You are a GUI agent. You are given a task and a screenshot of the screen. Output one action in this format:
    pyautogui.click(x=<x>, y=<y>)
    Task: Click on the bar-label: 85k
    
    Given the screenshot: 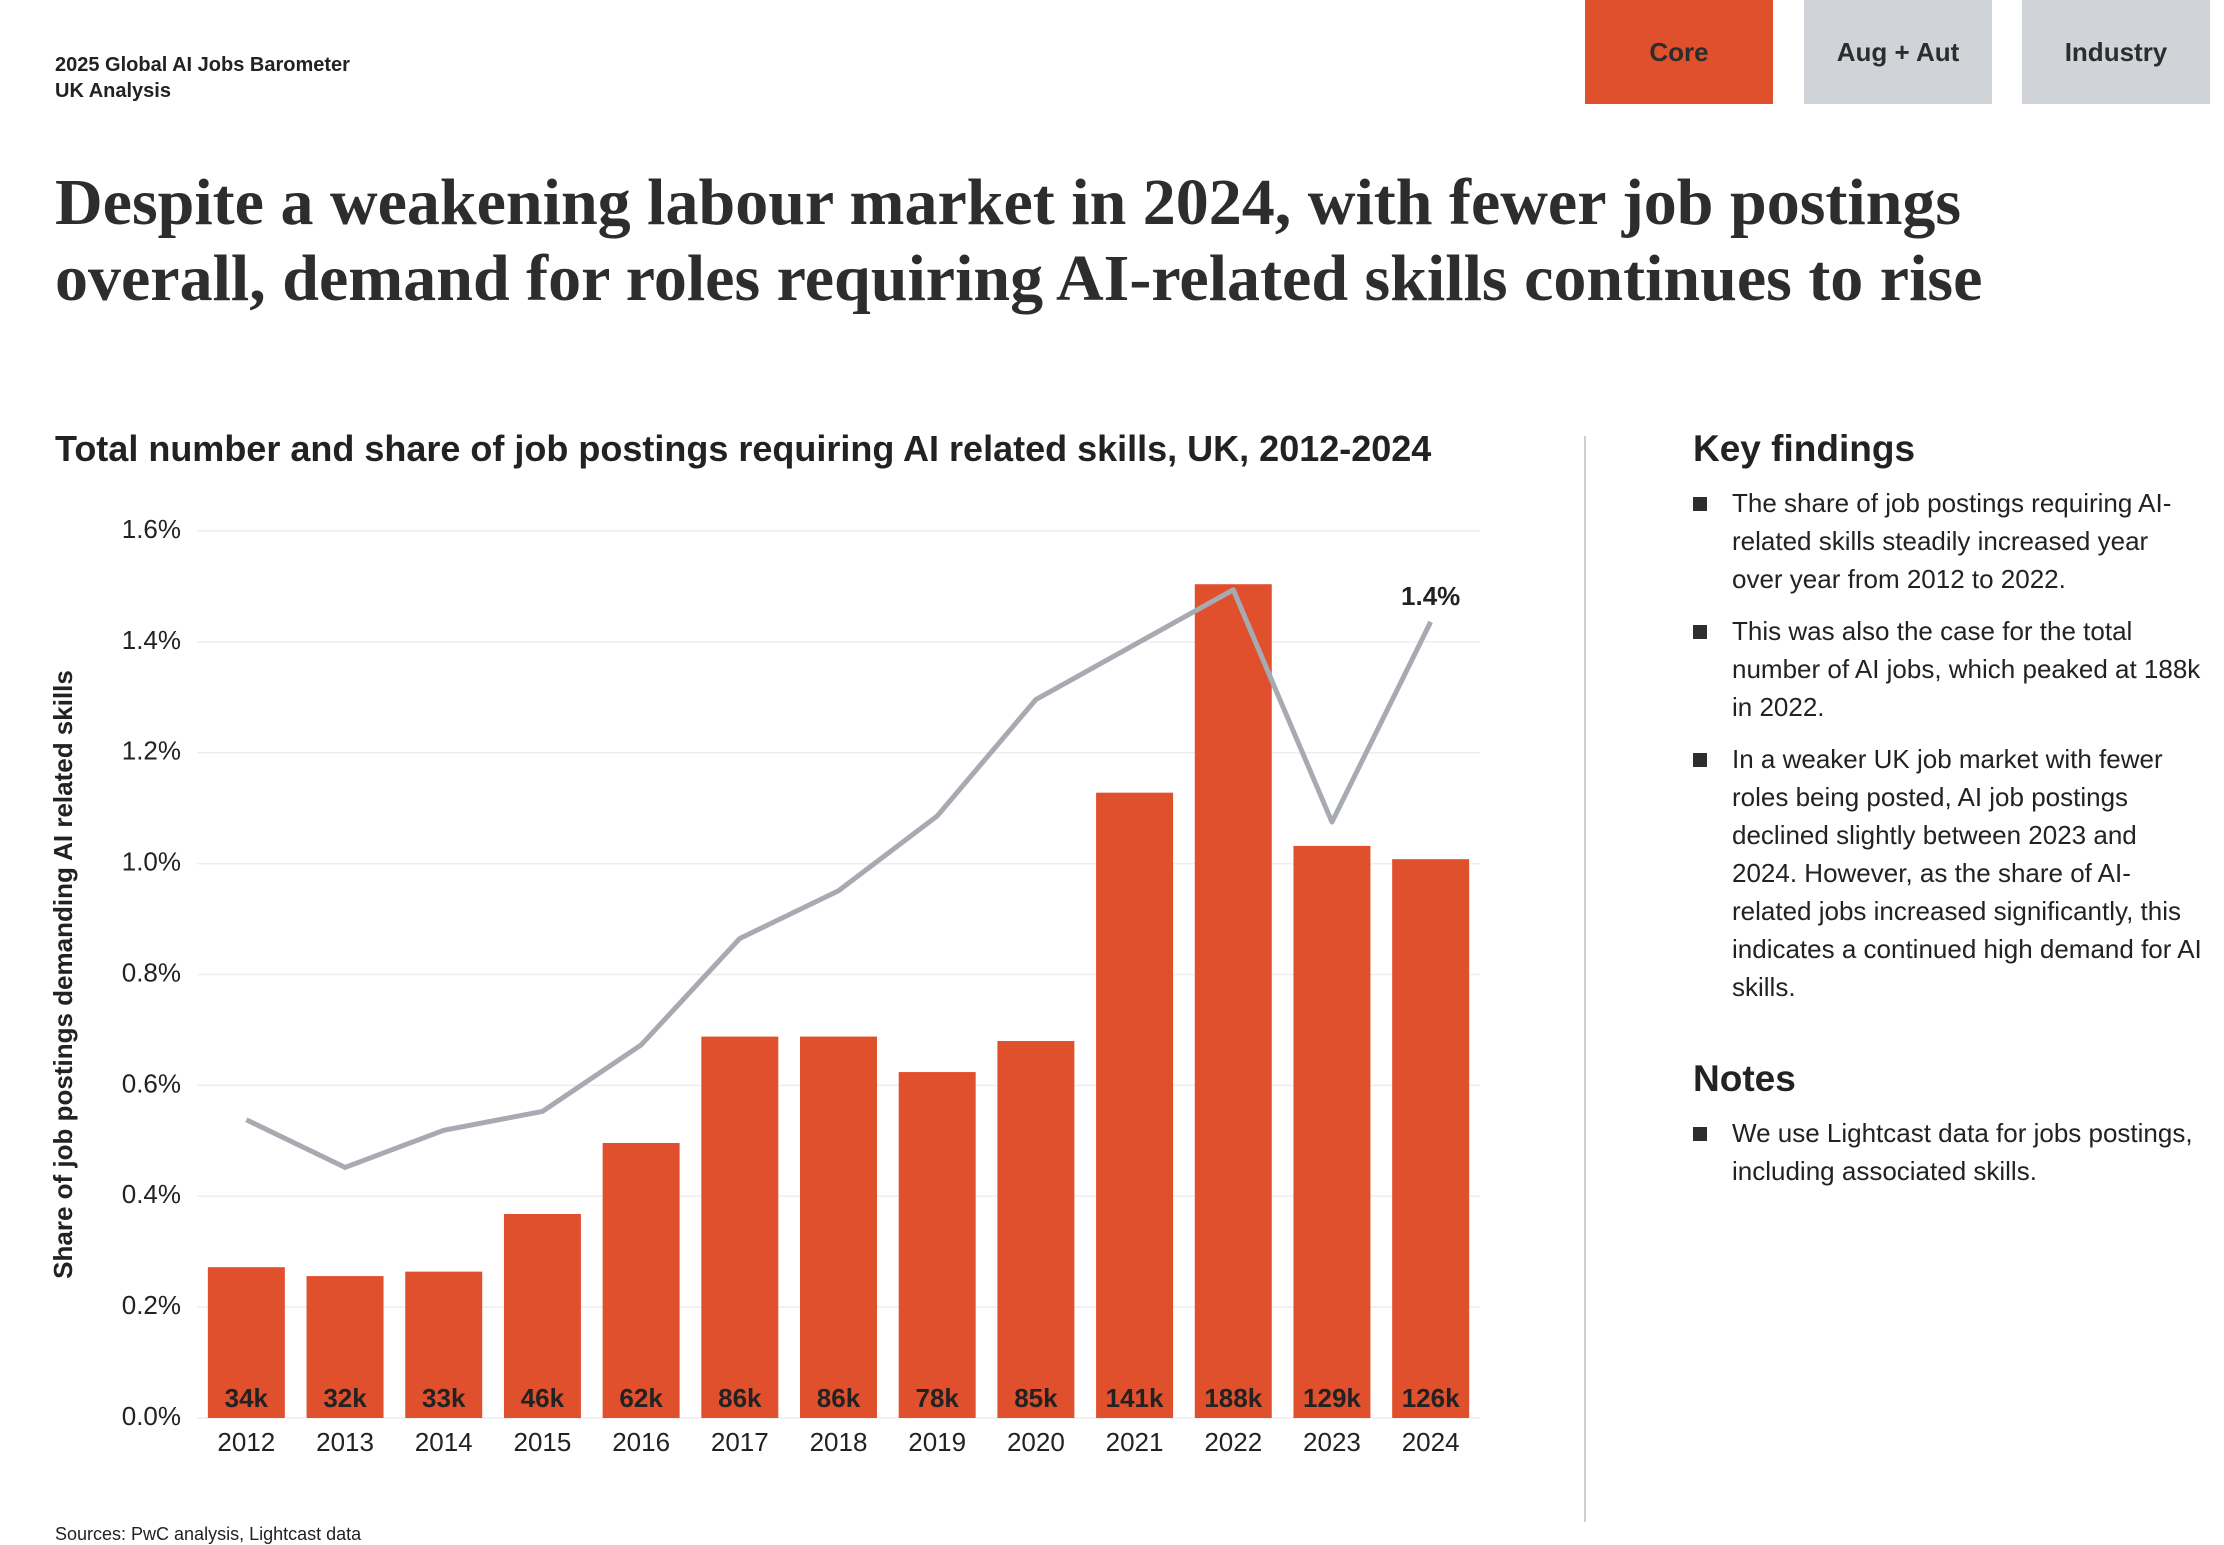 What is the action you would take?
    pyautogui.click(x=1036, y=1398)
    